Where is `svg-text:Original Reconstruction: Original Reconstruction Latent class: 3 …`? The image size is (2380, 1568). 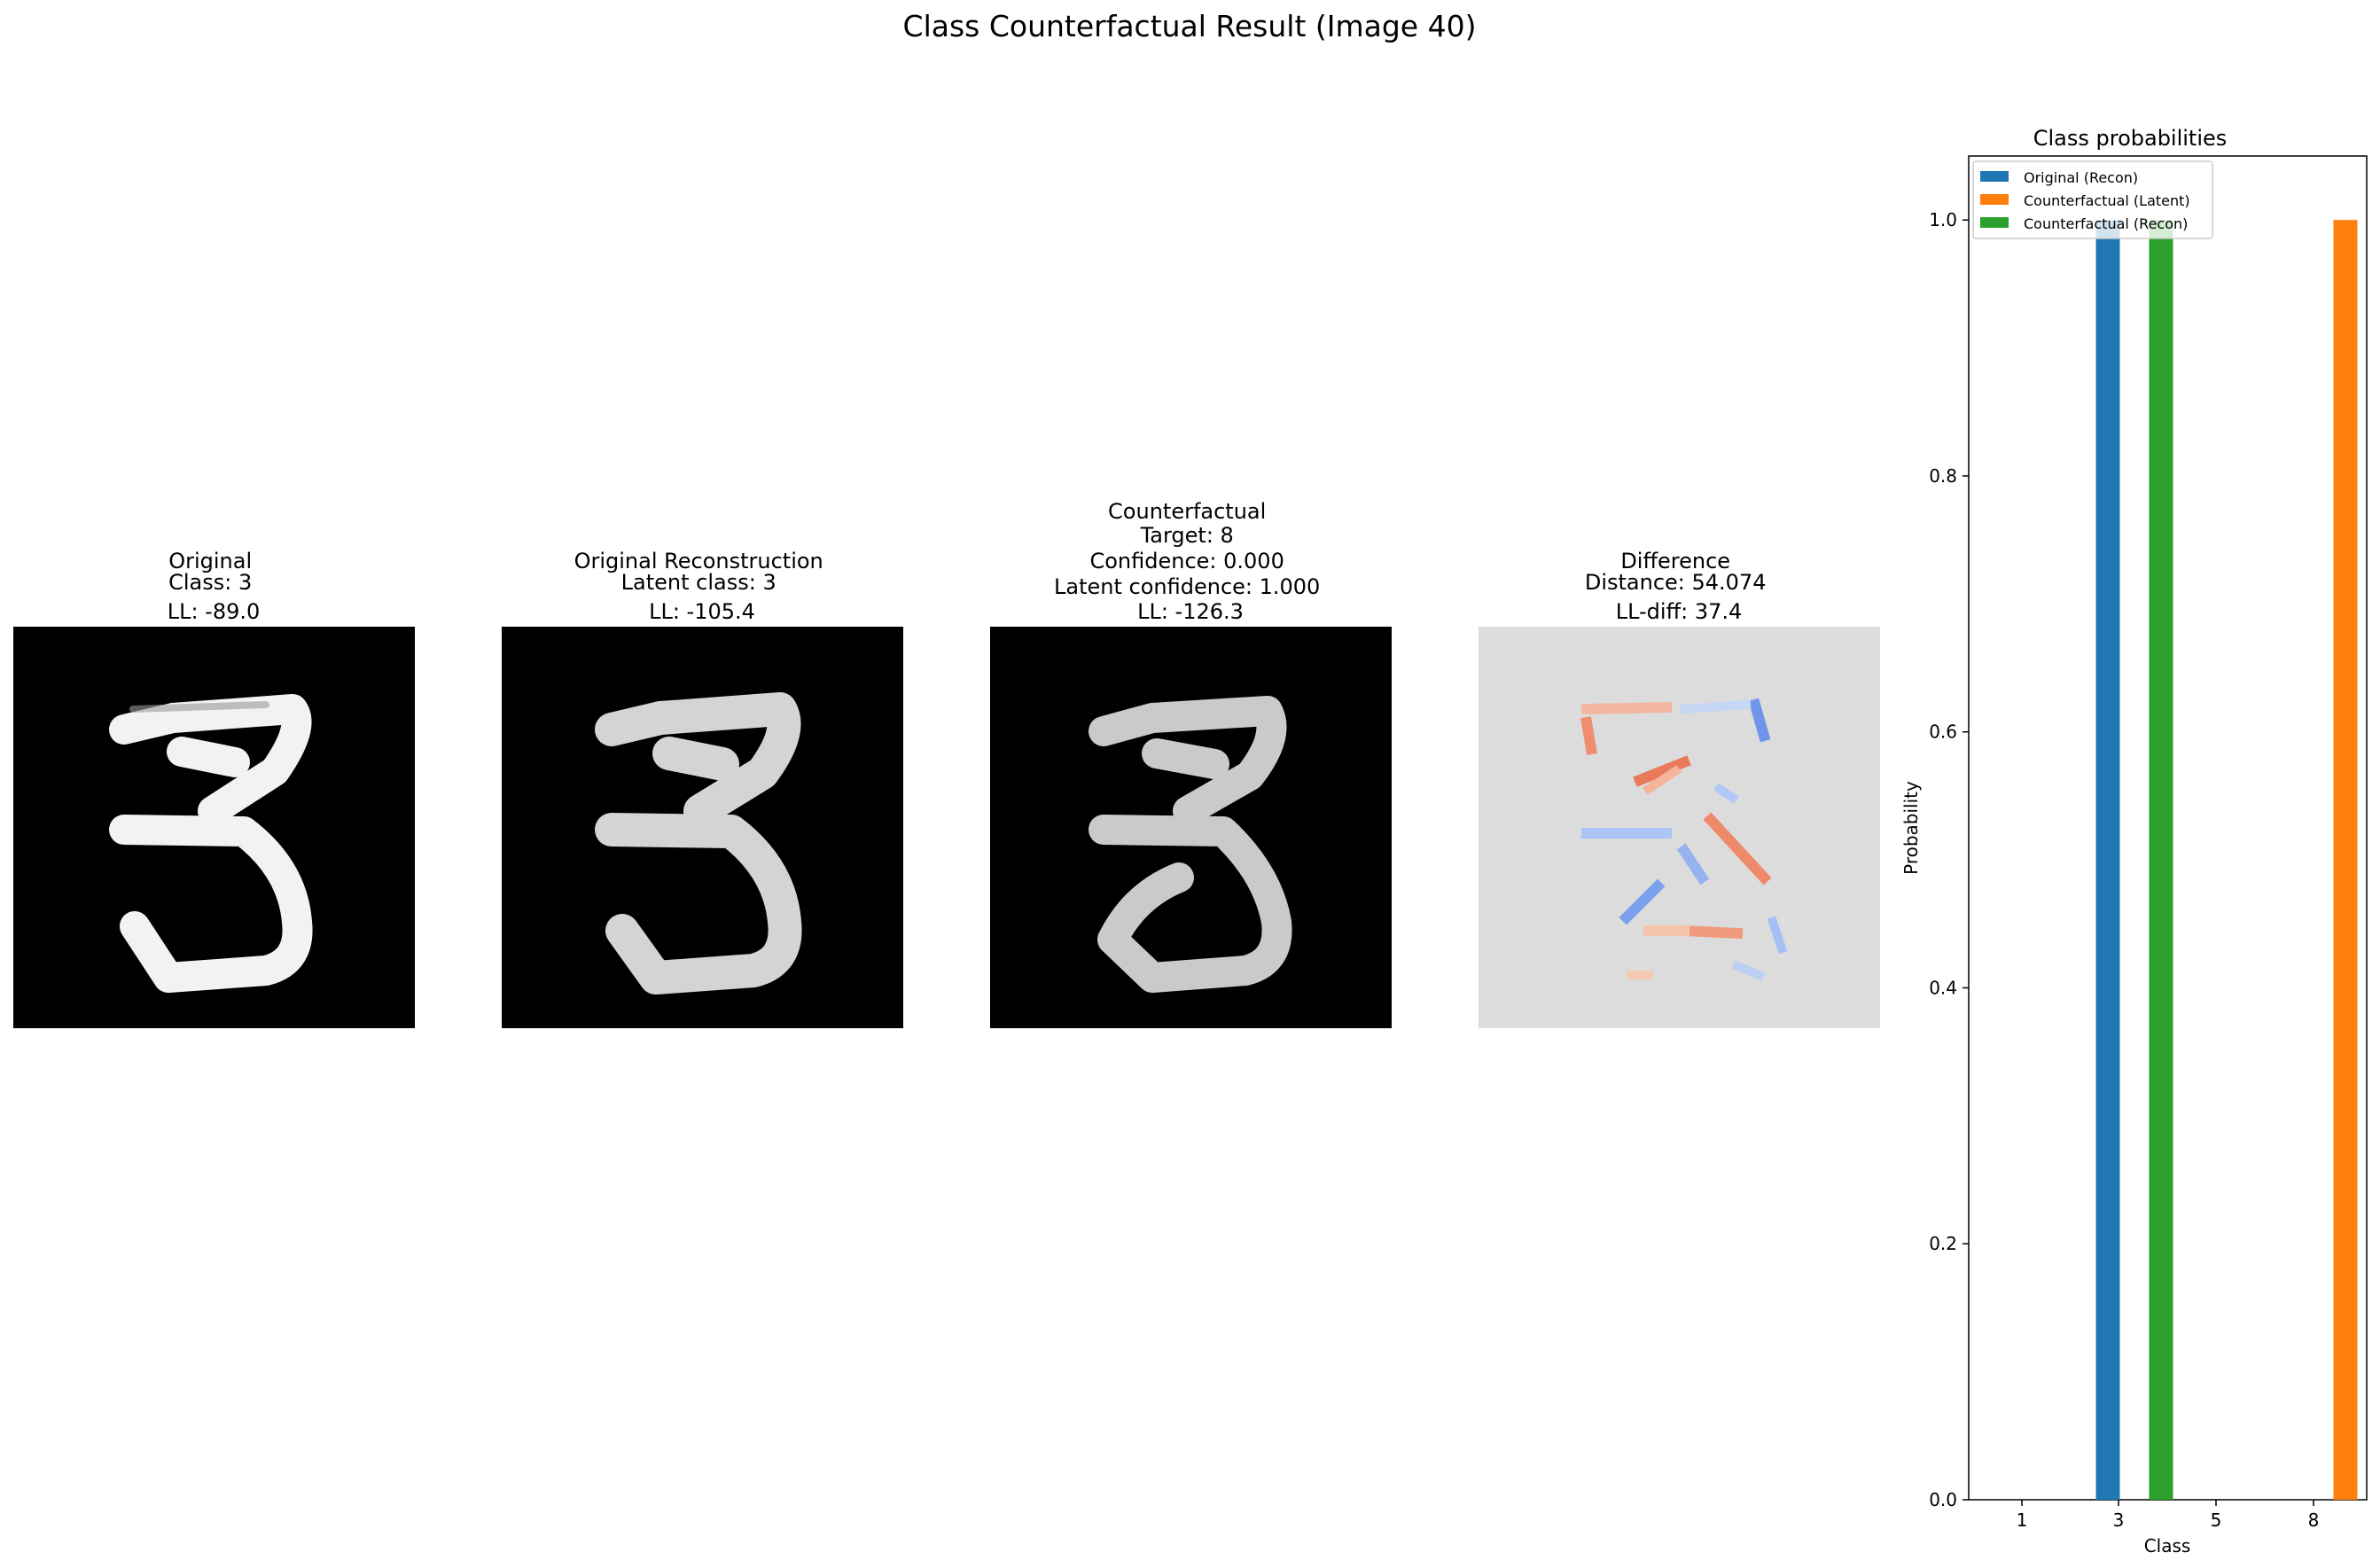
svg-text:Original Reconstruction: Original Reconstruction Latent class: 3 … is located at coordinates (702, 586).